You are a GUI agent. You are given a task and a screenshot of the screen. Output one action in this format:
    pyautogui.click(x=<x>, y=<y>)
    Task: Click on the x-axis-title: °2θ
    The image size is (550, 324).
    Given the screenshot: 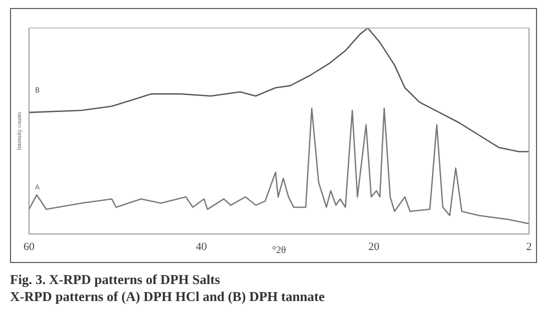 What is the action you would take?
    pyautogui.click(x=279, y=250)
    